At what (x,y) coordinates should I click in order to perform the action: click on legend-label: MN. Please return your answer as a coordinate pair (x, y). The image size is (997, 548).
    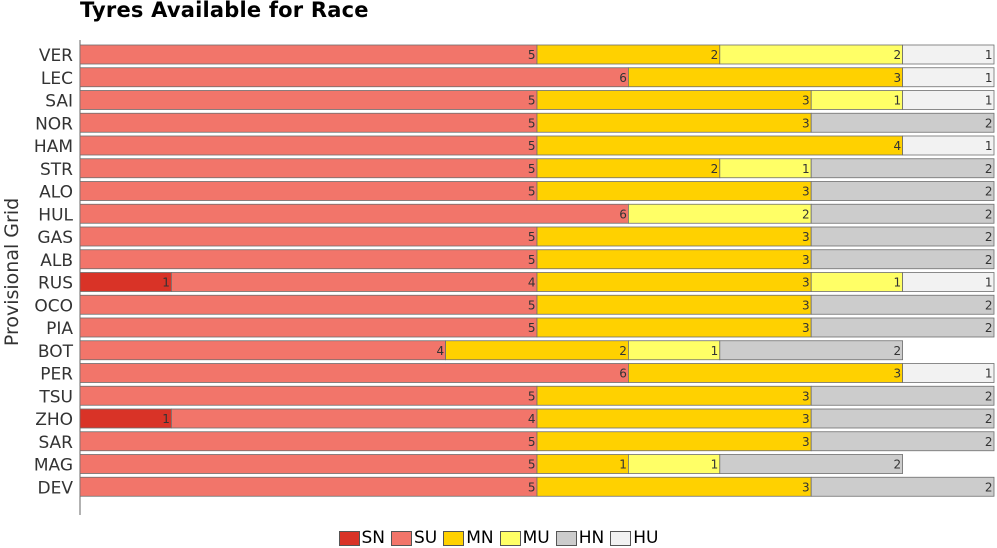
    Looking at the image, I should click on (480, 538).